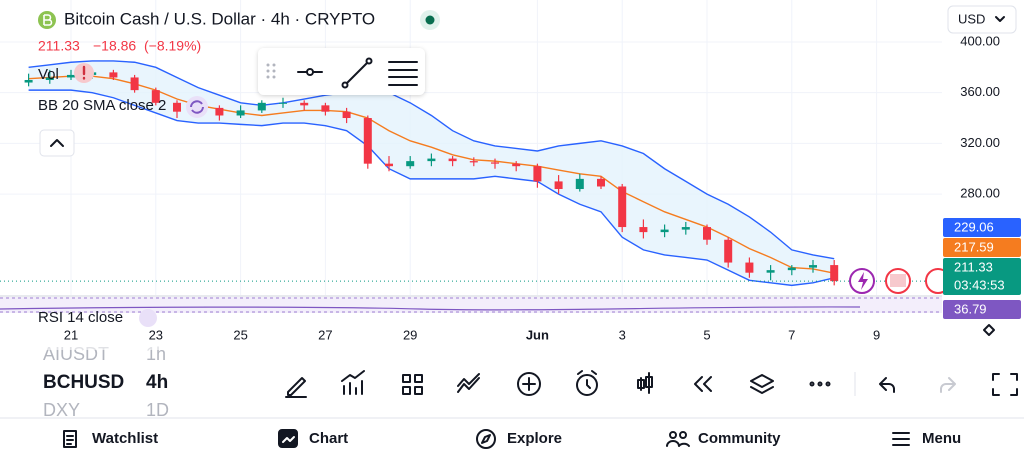  I want to click on symbol: DXY, so click(61, 410).